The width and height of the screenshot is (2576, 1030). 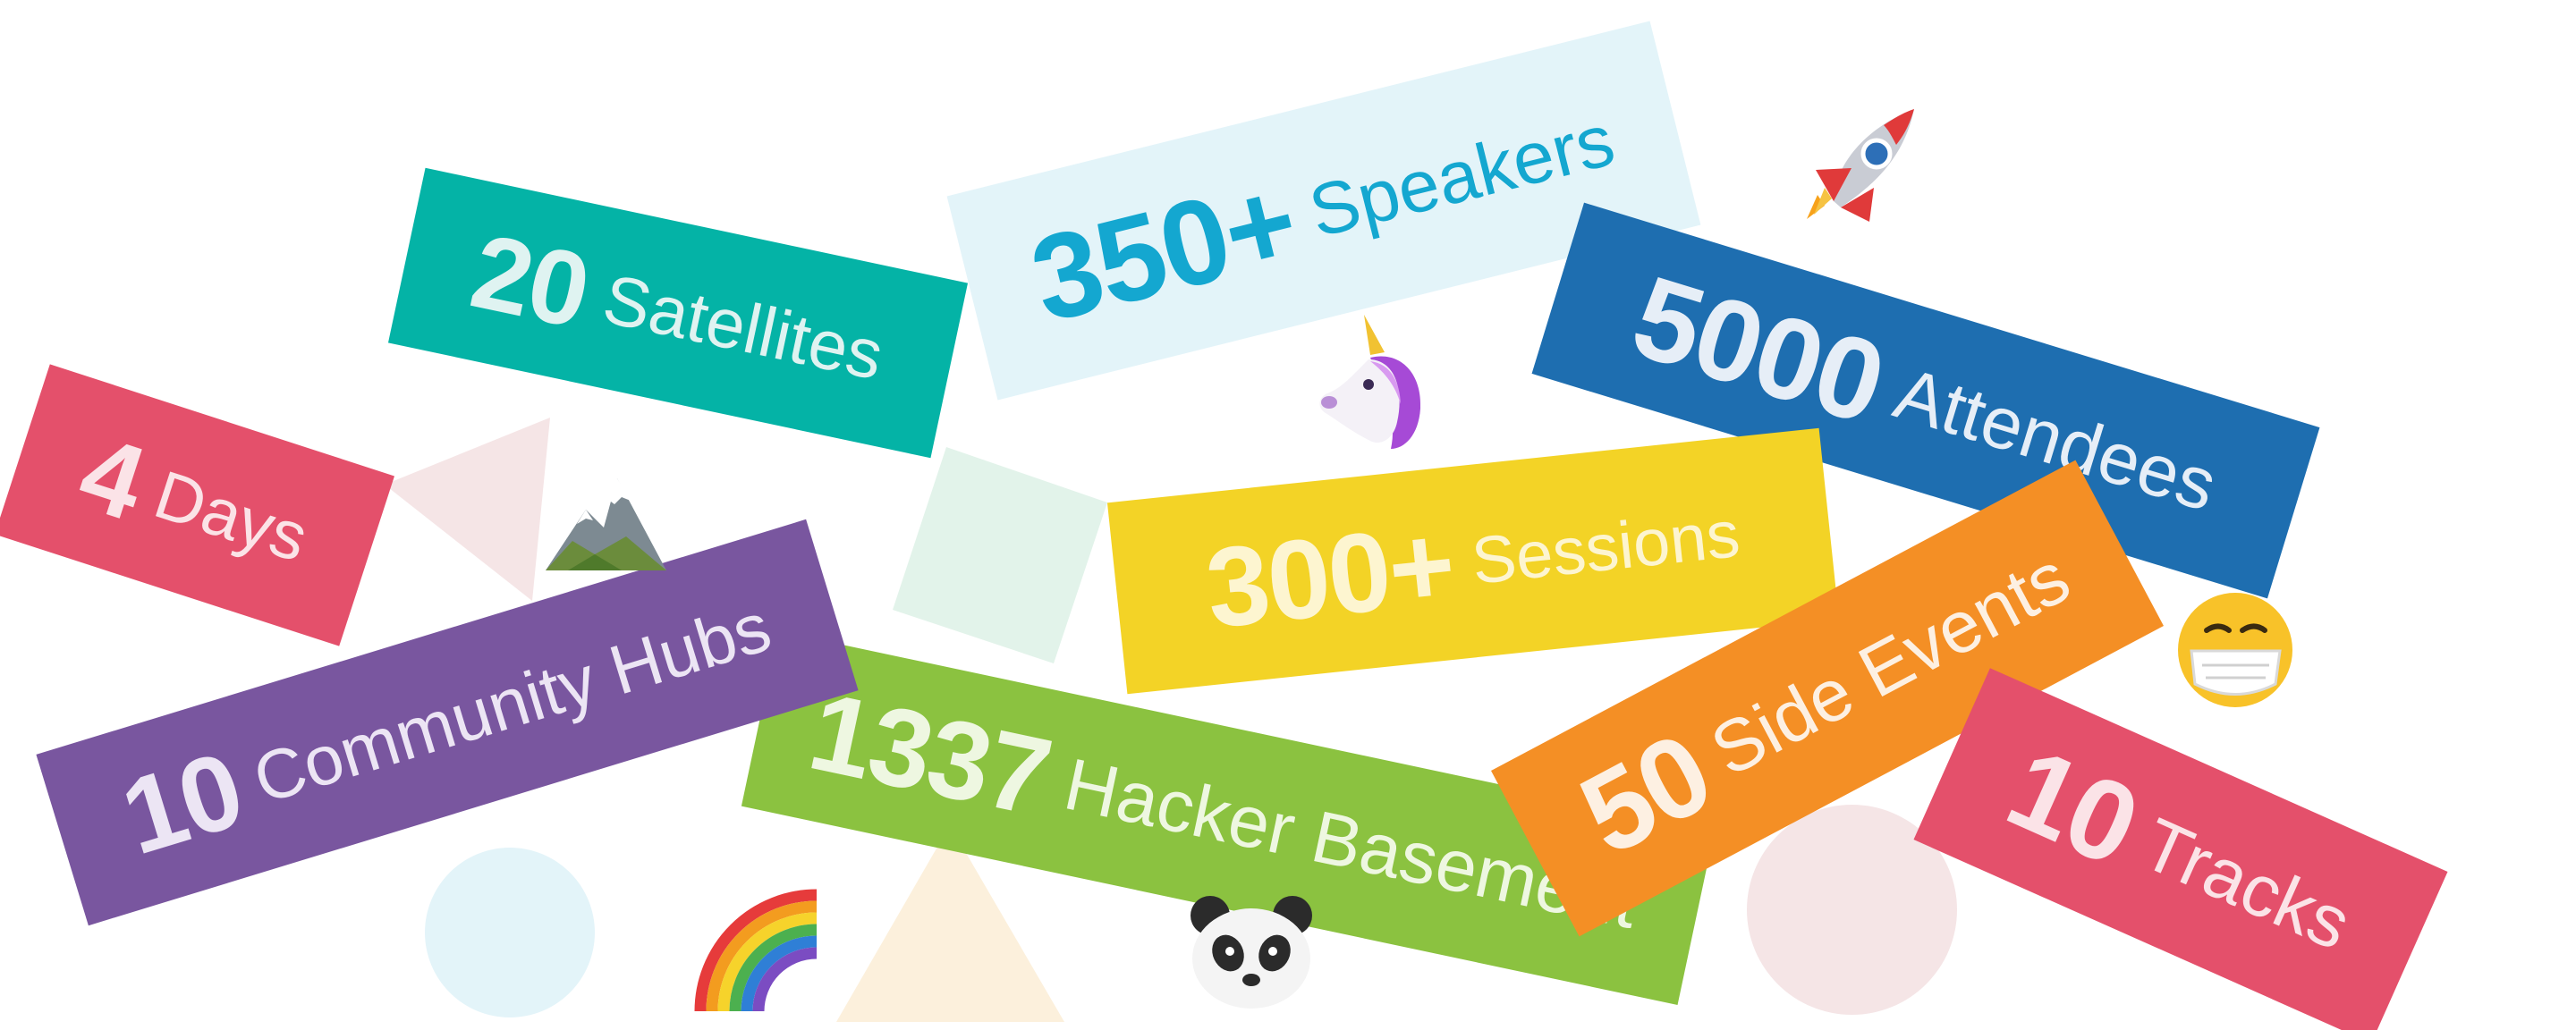 What do you see at coordinates (1758, 349) in the screenshot?
I see `stat-number: 5000` at bounding box center [1758, 349].